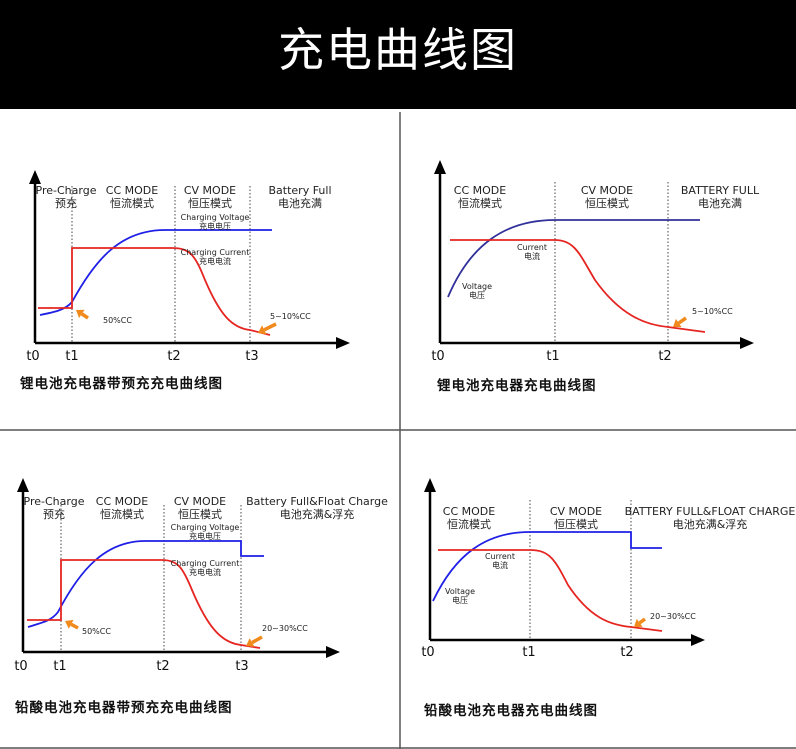 This screenshot has width=796, height=749. I want to click on panel-title: 锂电池充电器充电曲线图, so click(517, 385).